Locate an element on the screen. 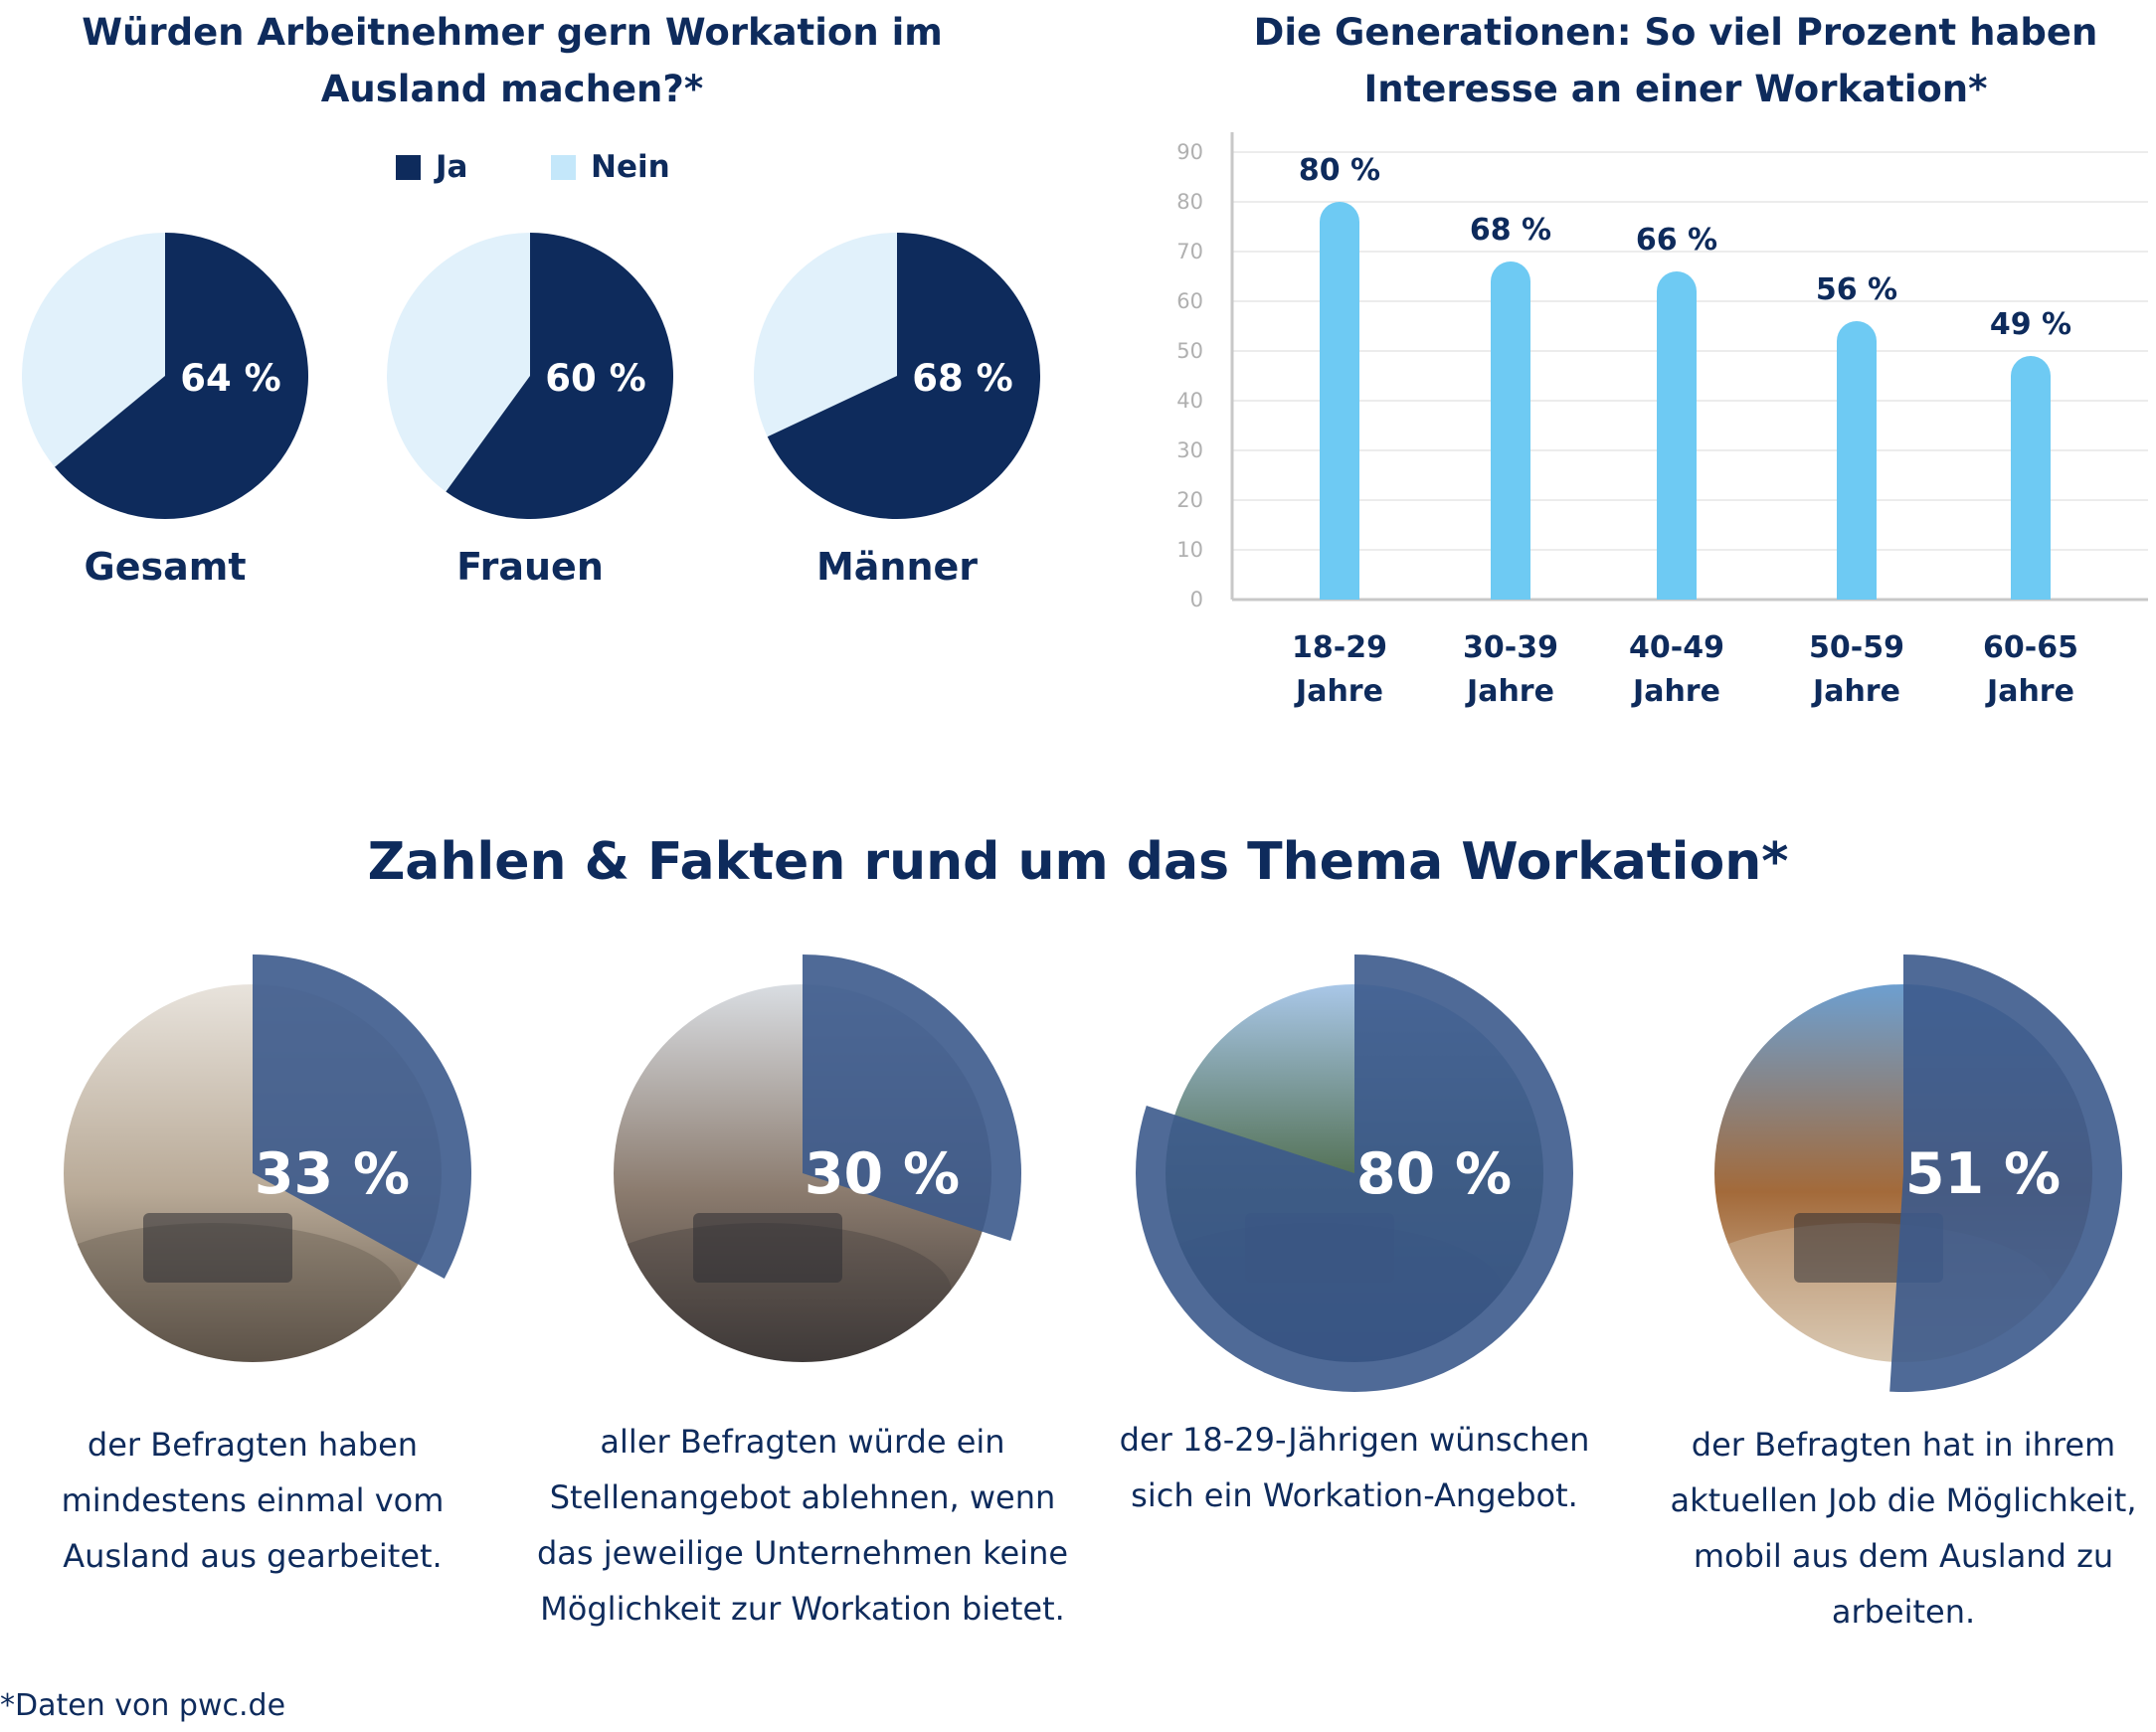 The image size is (2156, 1732). fact-description-line: der Befragten haben is located at coordinates (253, 1445).